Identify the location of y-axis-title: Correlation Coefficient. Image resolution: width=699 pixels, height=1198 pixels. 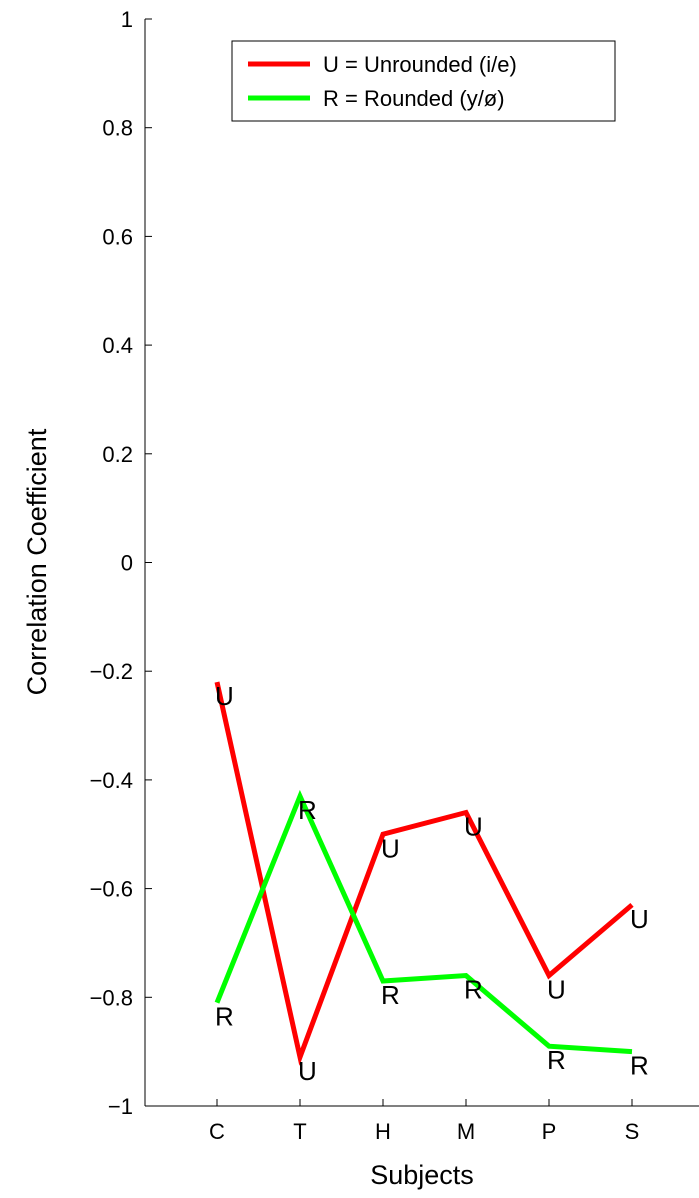
(37, 561).